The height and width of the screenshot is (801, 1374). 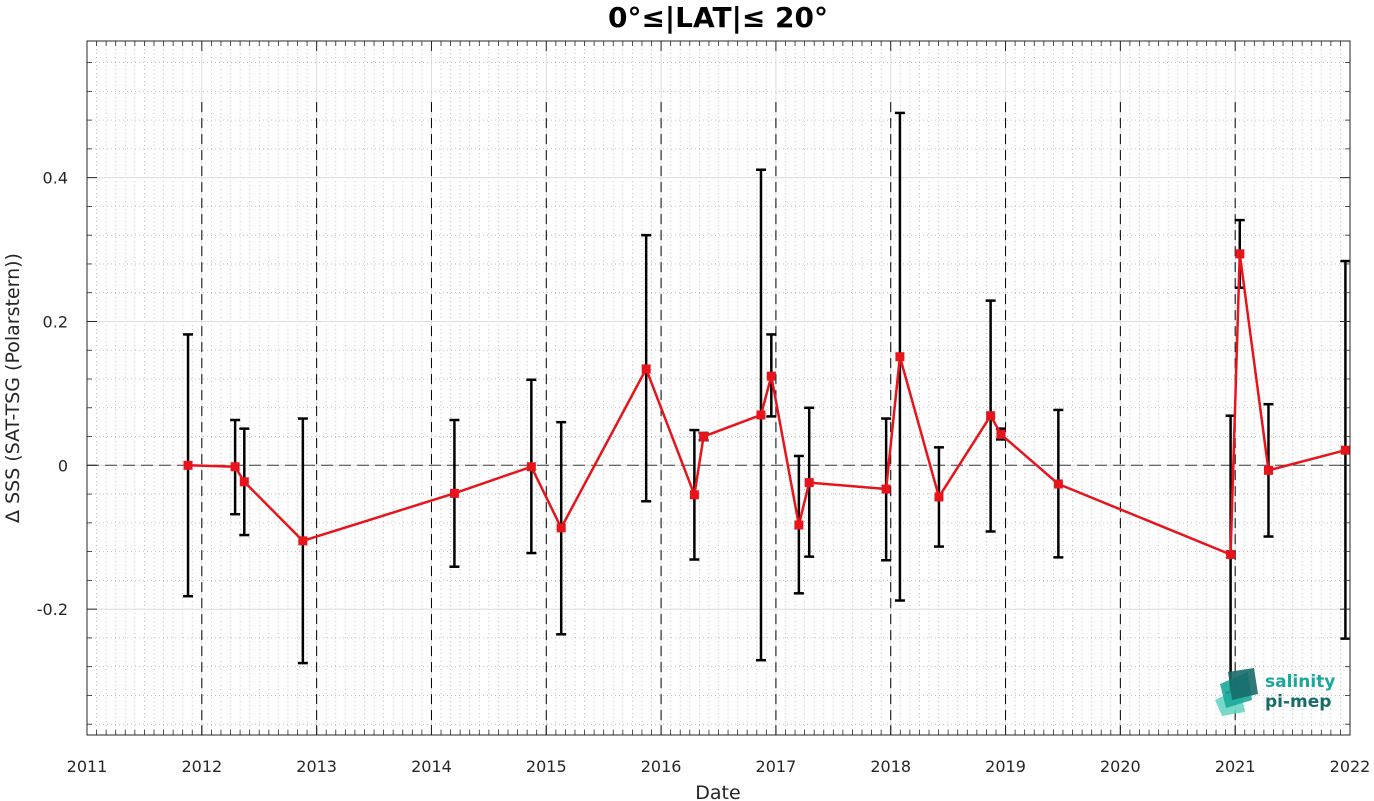 What do you see at coordinates (201, 766) in the screenshot?
I see `x-tick-label: 2012` at bounding box center [201, 766].